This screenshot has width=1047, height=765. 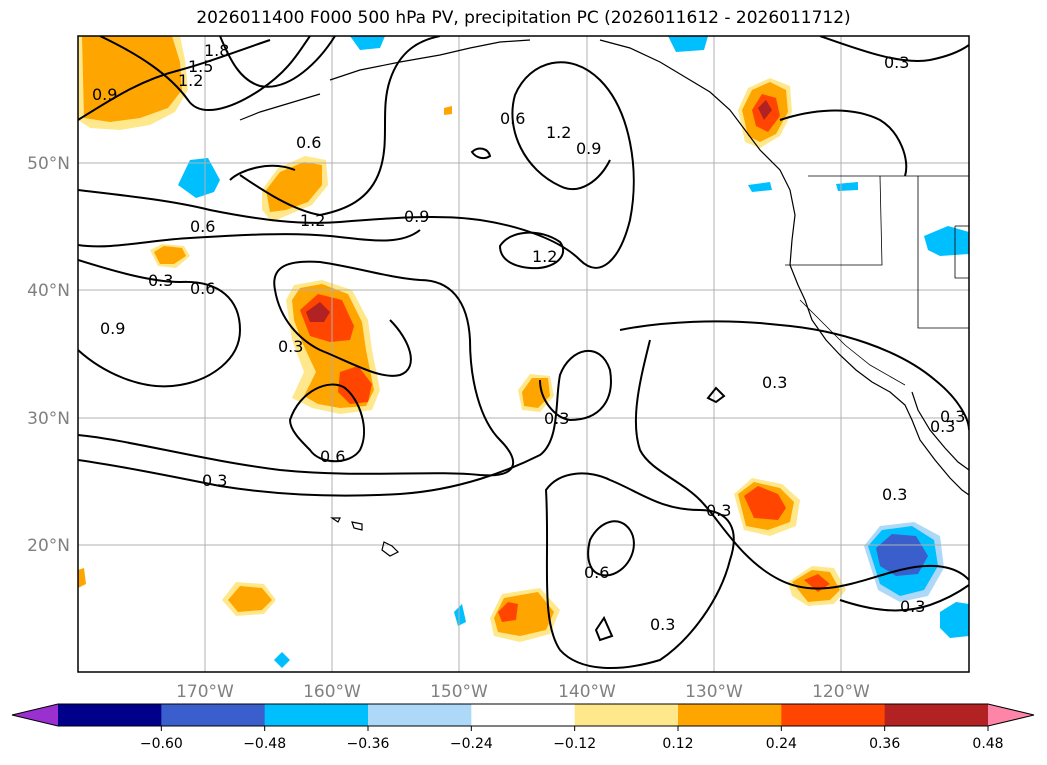 What do you see at coordinates (884, 744) in the screenshot?
I see `colorbar-tick-label: 0.36` at bounding box center [884, 744].